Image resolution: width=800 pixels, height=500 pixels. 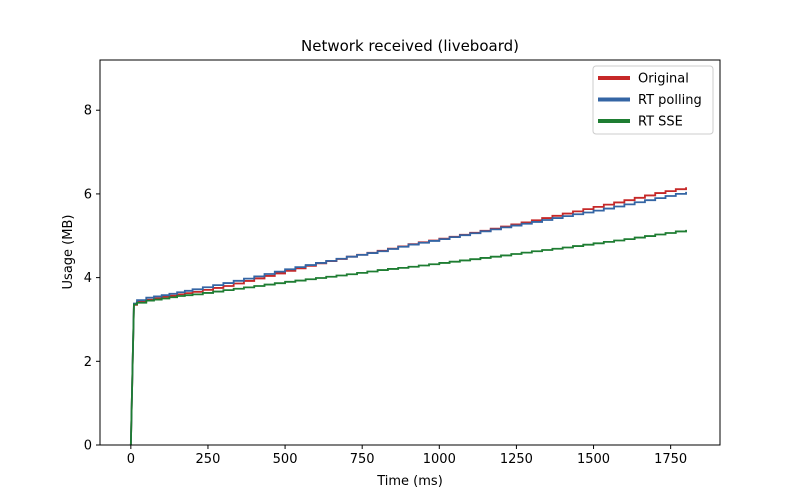 What do you see at coordinates (88, 194) in the screenshot?
I see `y-tick-label: 6` at bounding box center [88, 194].